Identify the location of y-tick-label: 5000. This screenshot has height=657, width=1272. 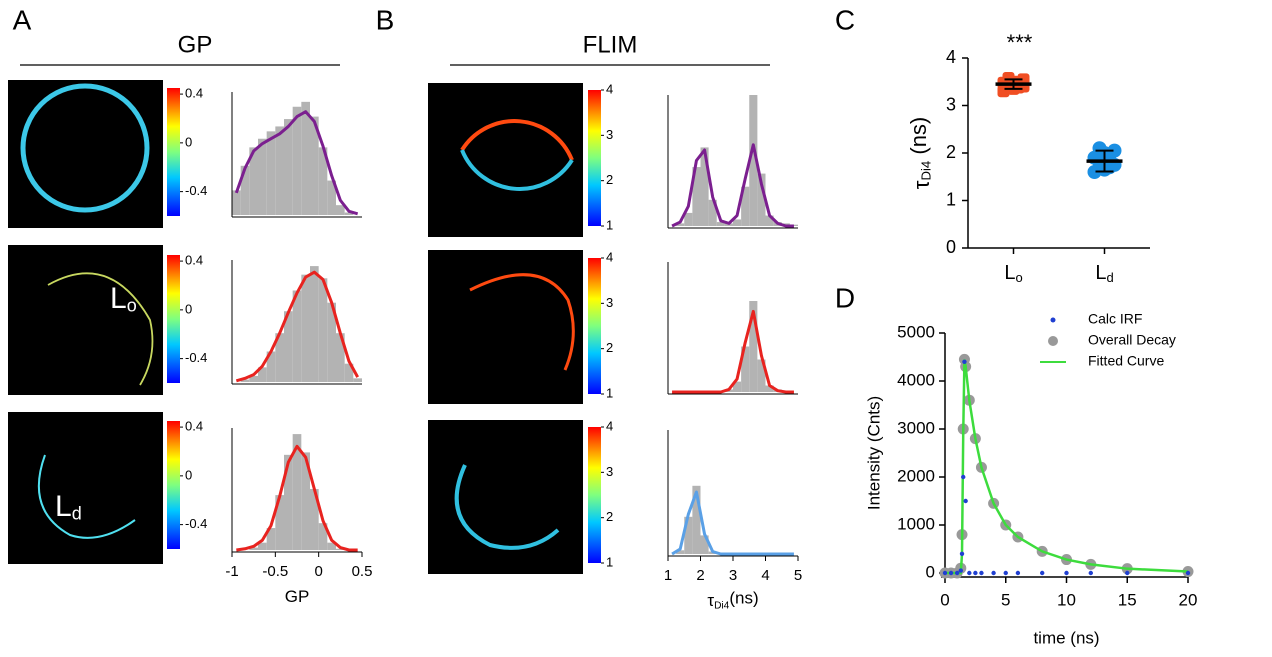
(916, 331).